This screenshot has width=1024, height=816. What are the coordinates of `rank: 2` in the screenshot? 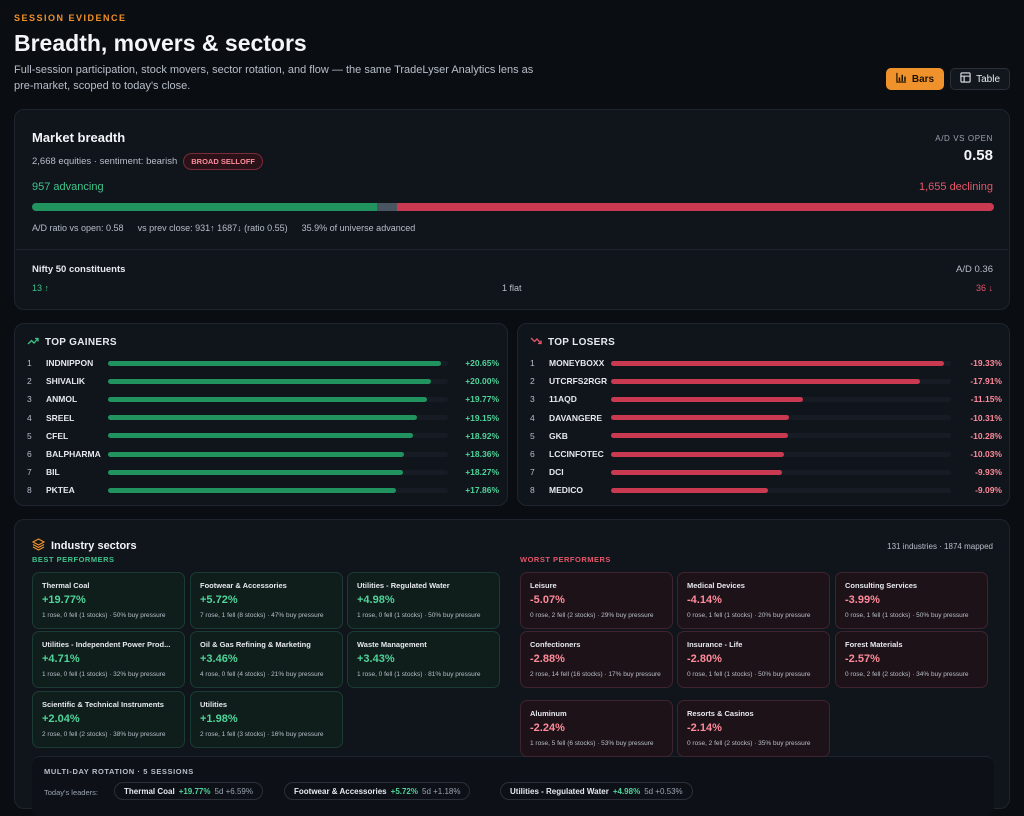 It's located at (29, 381).